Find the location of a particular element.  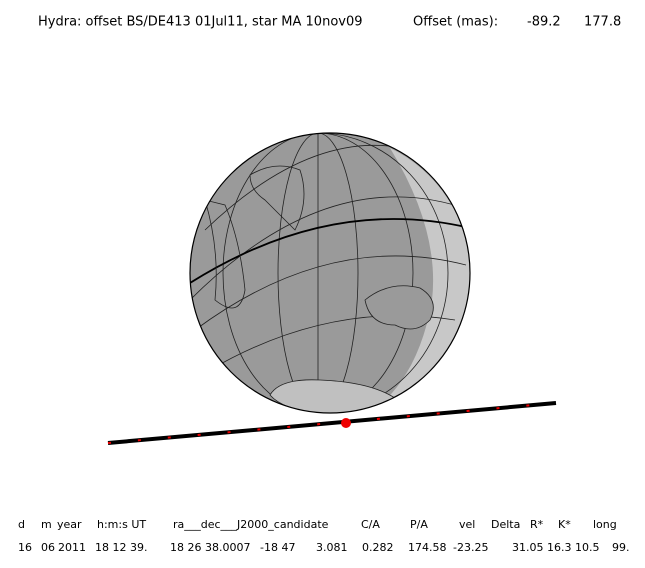

column-header: Delta is located at coordinates (505, 524).